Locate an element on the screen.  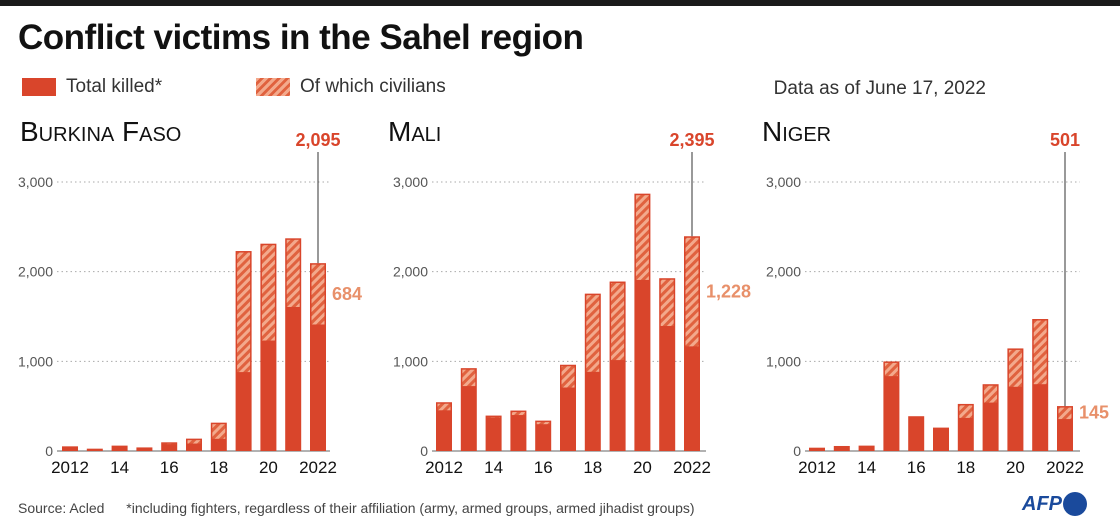
bar-civilians-2016 is located at coordinates (543, 423).